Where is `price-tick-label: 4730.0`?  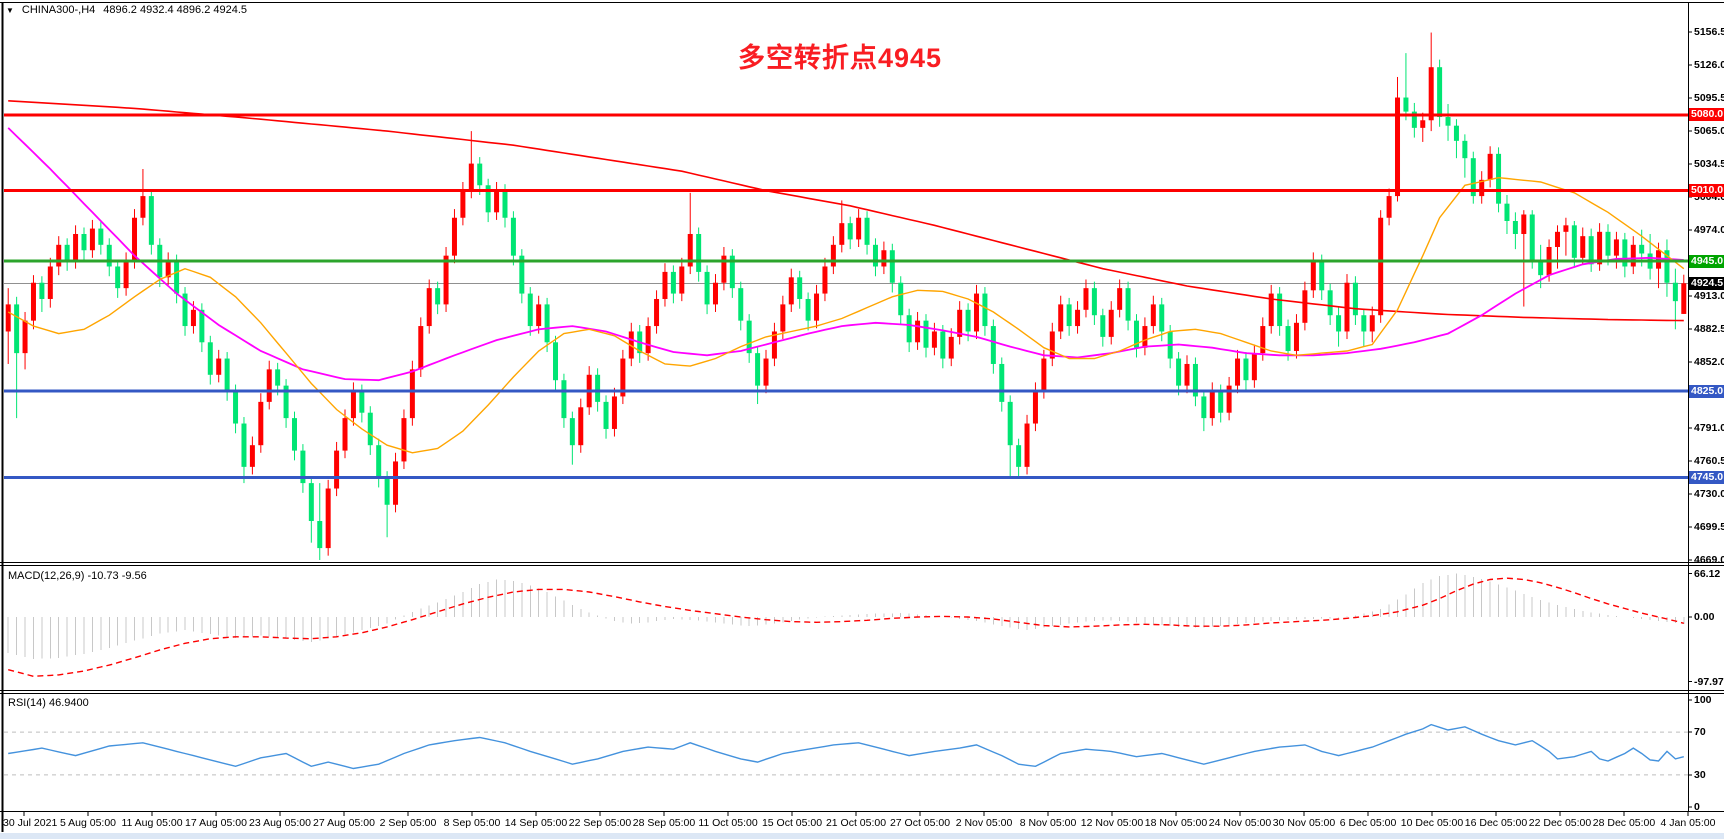 price-tick-label: 4730.0 is located at coordinates (1709, 494).